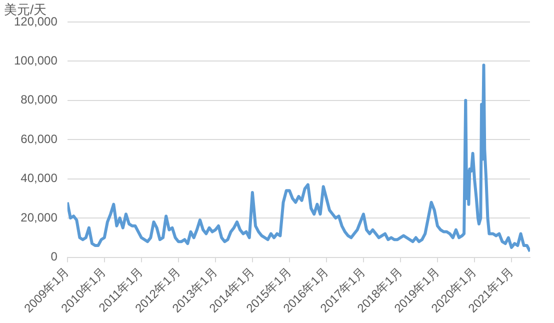  What do you see at coordinates (39, 139) in the screenshot?
I see `y-tick-label: 60,000` at bounding box center [39, 139].